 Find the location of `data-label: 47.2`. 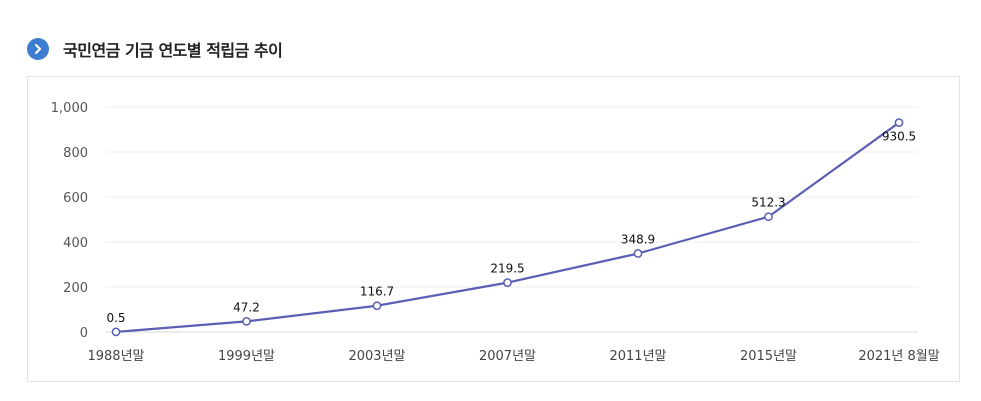

data-label: 47.2 is located at coordinates (246, 307).